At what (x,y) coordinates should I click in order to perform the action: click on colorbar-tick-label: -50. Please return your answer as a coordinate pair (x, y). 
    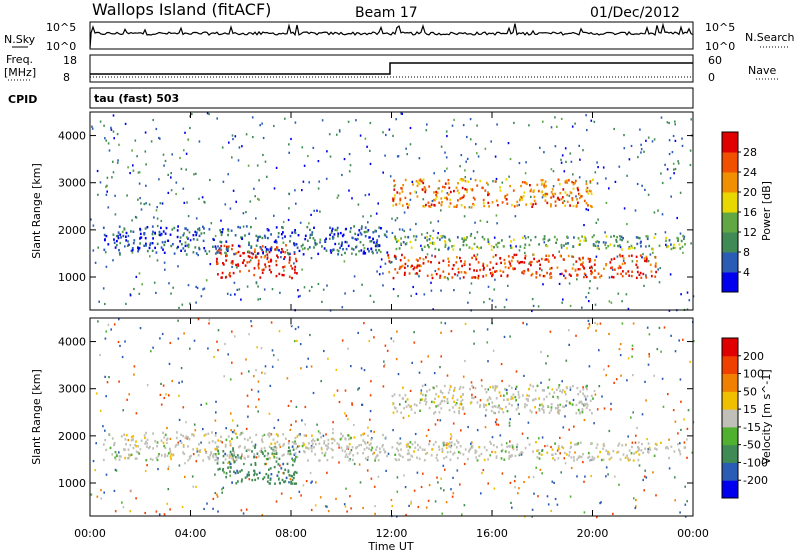
    Looking at the image, I should click on (752, 445).